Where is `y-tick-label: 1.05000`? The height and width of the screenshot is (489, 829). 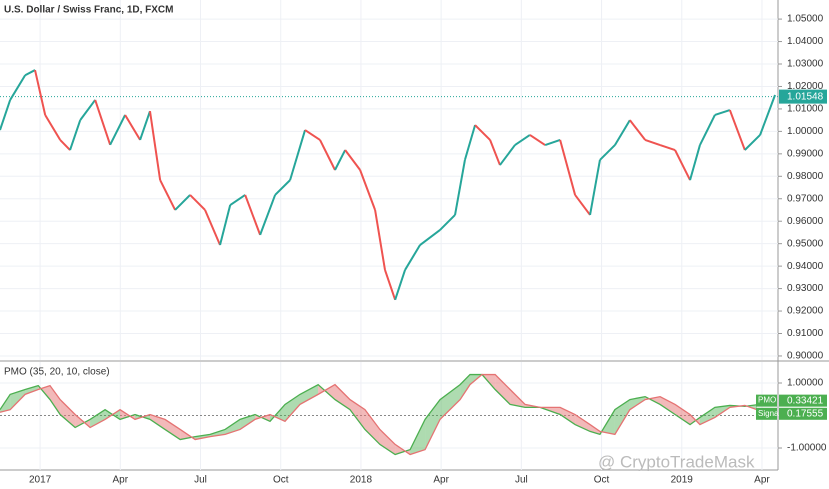
y-tick-label: 1.05000 is located at coordinates (805, 19).